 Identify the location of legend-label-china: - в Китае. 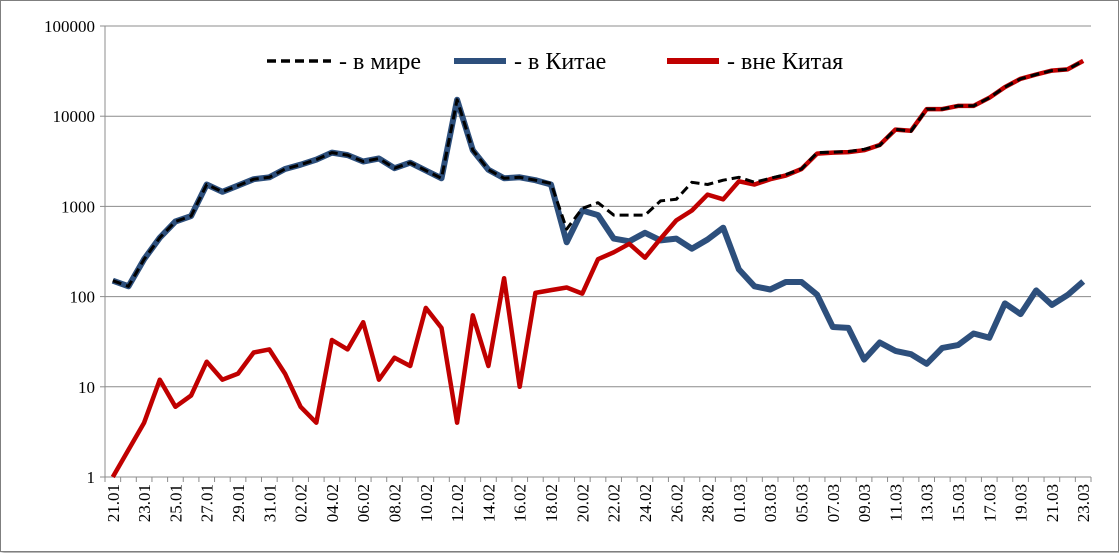
(560, 62).